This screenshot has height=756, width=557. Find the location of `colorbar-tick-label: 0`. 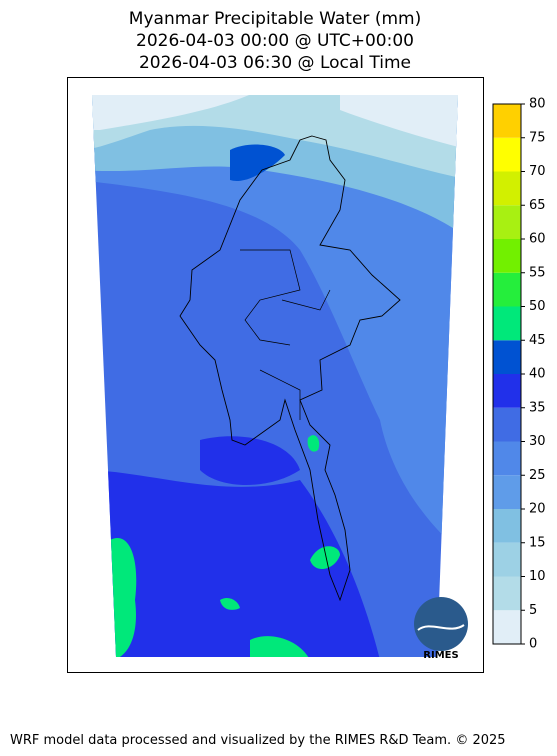

colorbar-tick-label: 0 is located at coordinates (533, 644).